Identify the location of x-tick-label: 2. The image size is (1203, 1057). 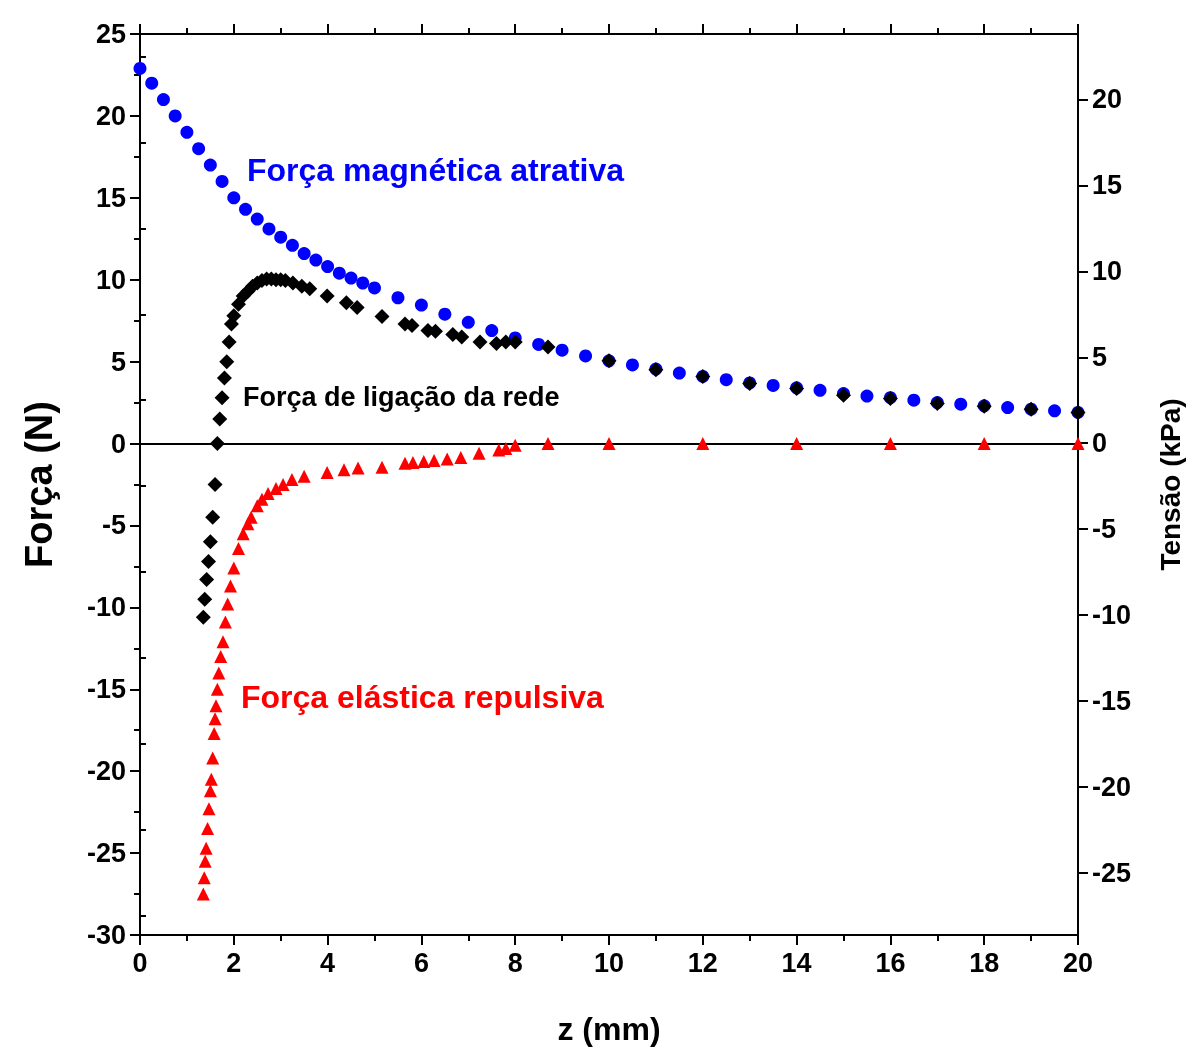
(234, 962).